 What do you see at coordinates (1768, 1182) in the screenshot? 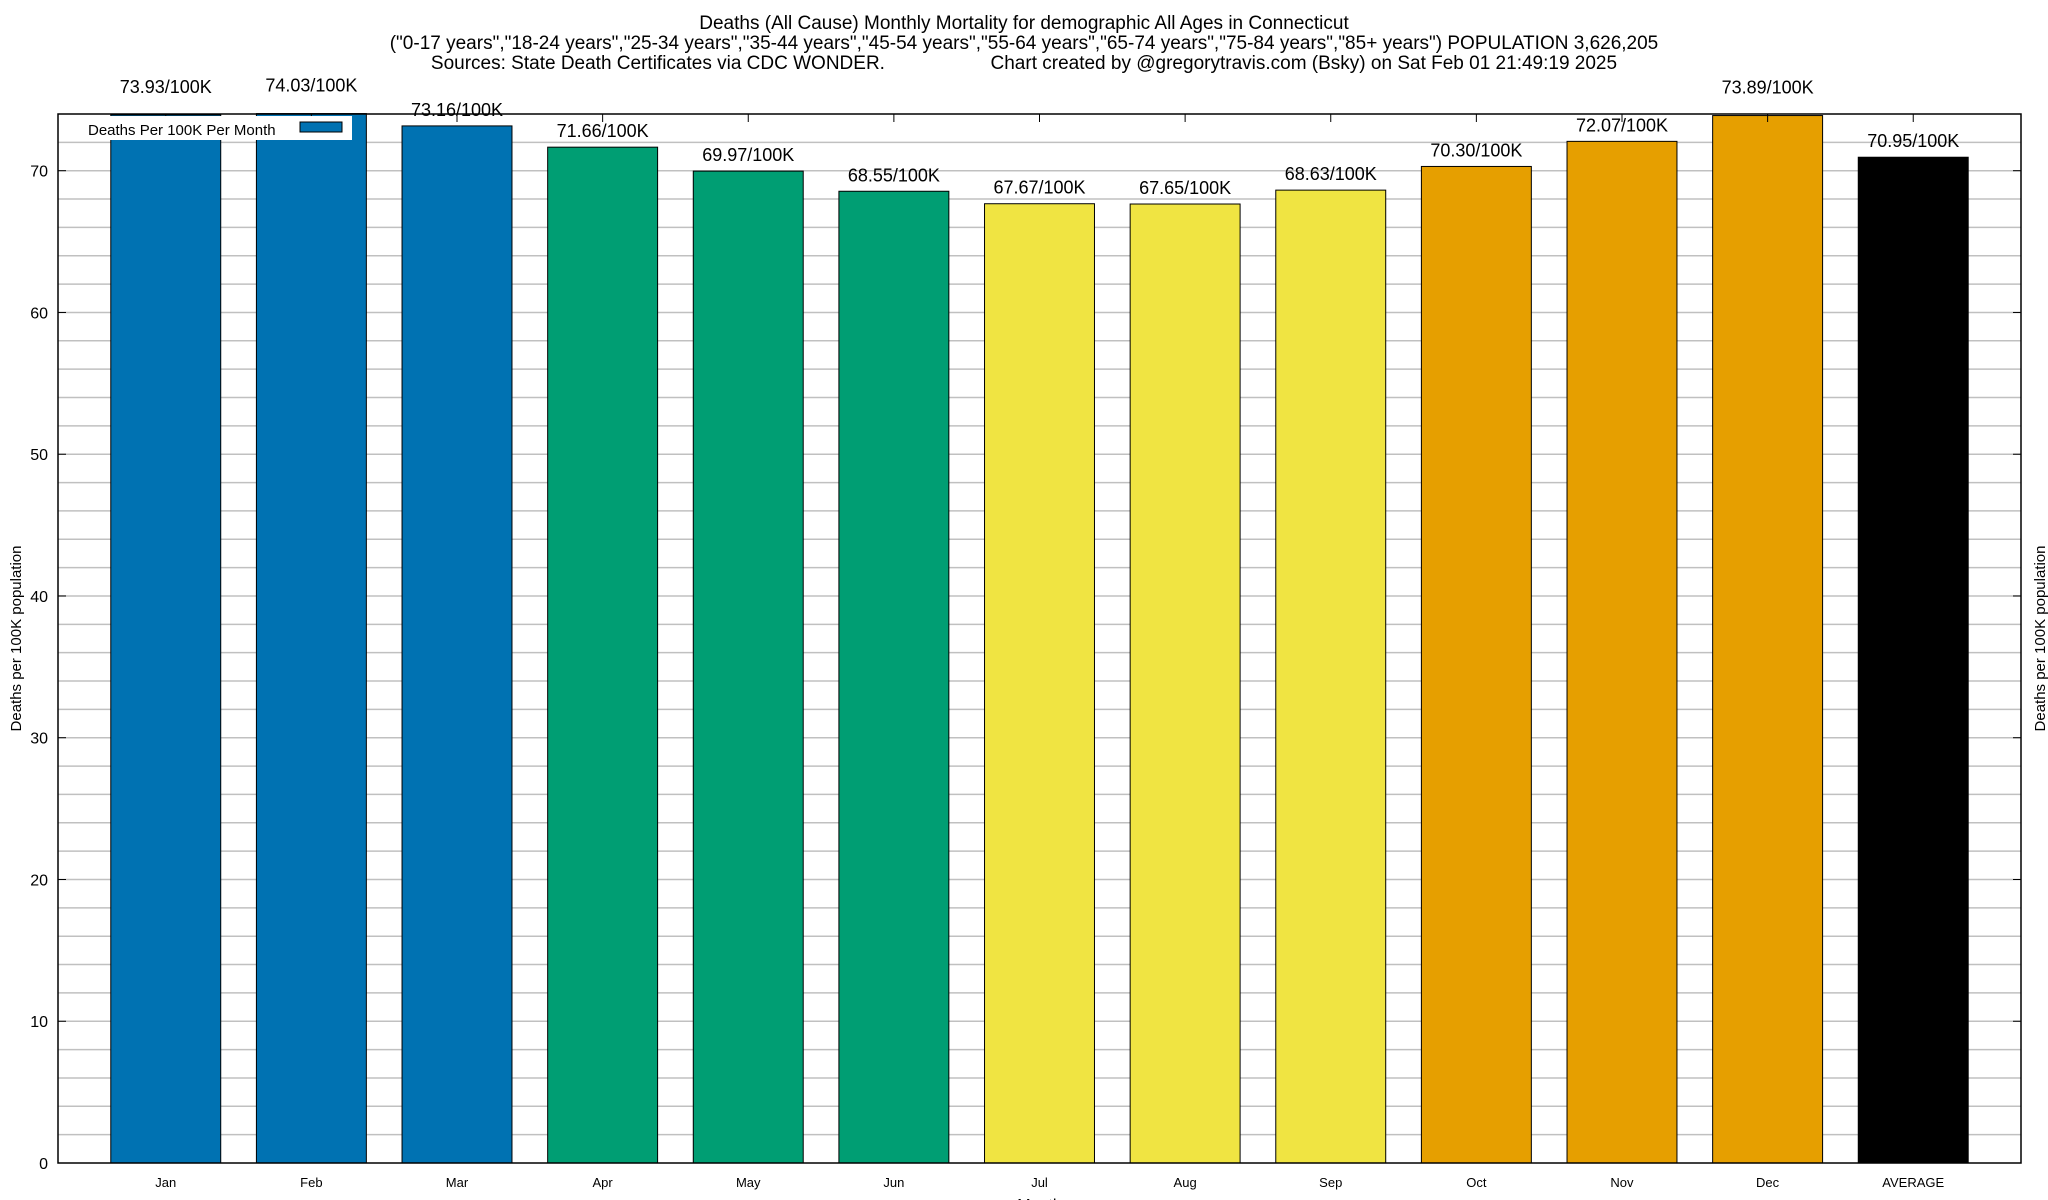
I see `x-tick-label: Dec` at bounding box center [1768, 1182].